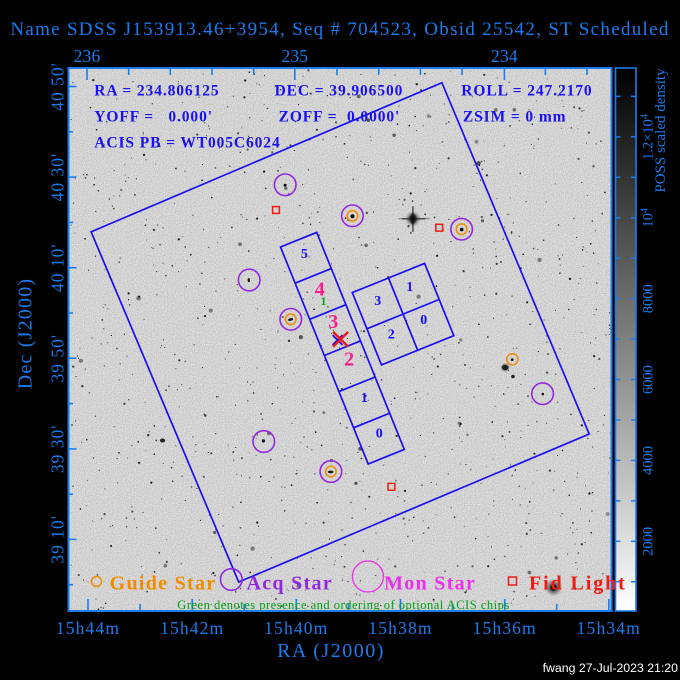 Image resolution: width=680 pixels, height=680 pixels. Describe the element at coordinates (58, 177) in the screenshot. I see `svg-text: 40 30'` at that location.